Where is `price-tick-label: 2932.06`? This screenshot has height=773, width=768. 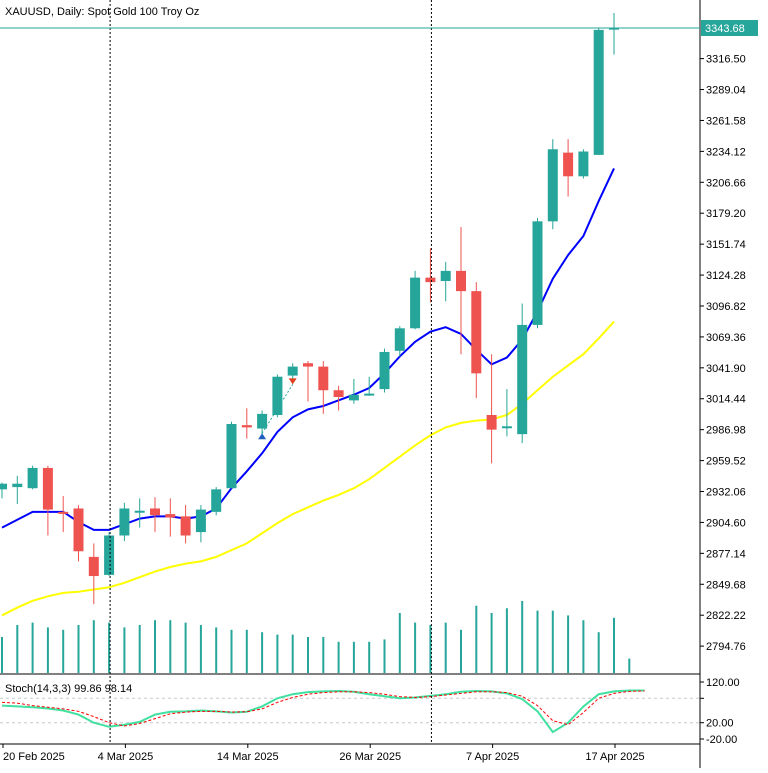
price-tick-label: 2932.06 is located at coordinates (726, 493).